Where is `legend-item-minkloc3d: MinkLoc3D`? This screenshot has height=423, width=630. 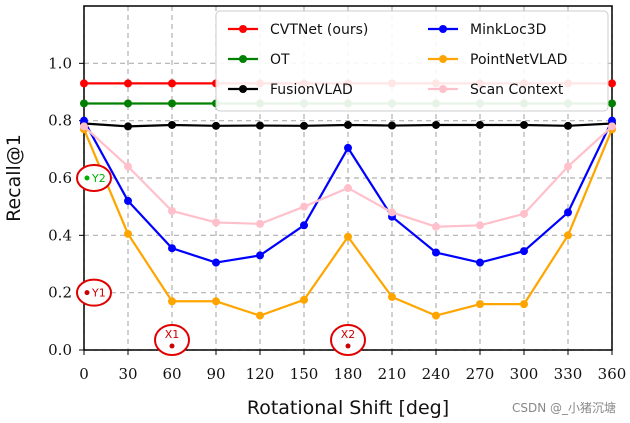
legend-item-minkloc3d: MinkLoc3D is located at coordinates (487, 30).